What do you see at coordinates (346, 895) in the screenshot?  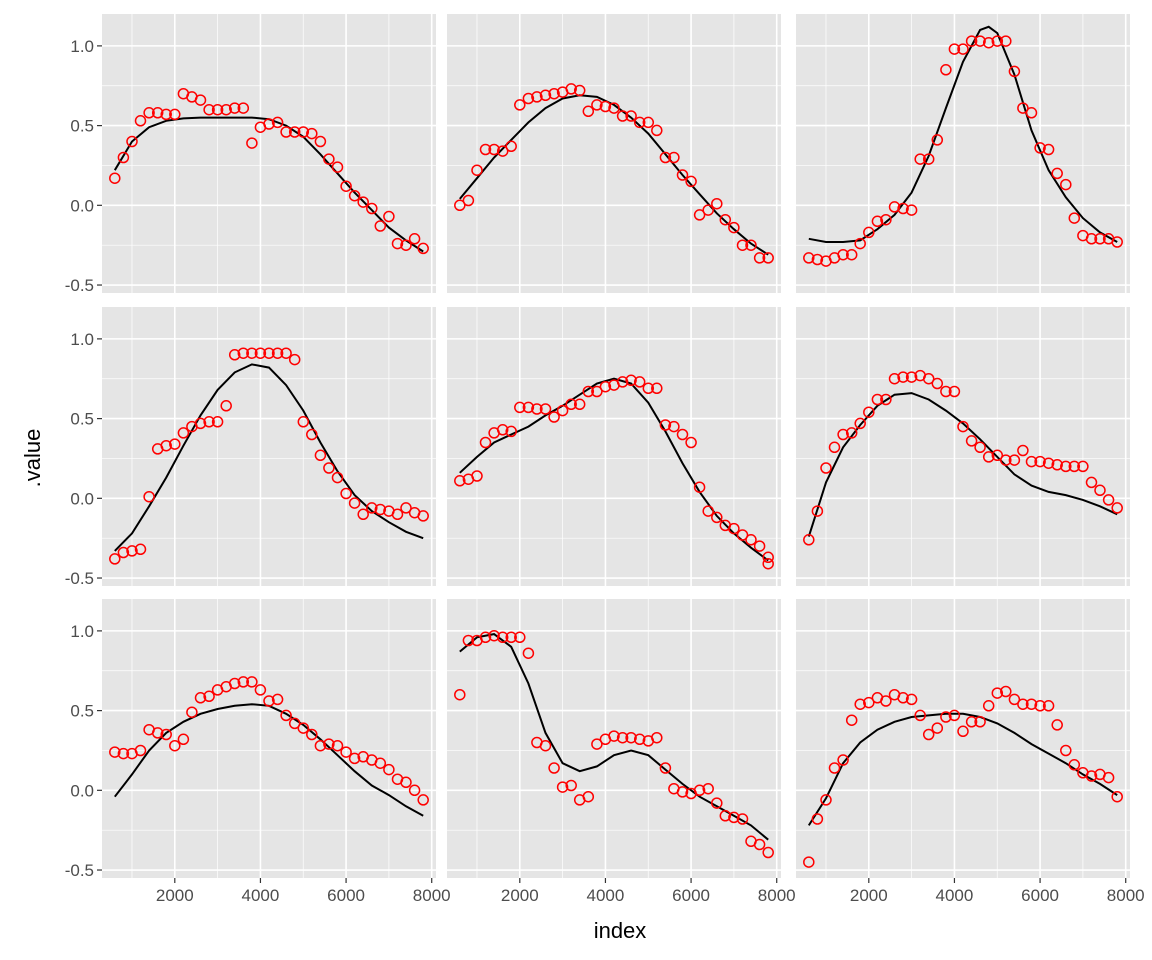 I see `x-tick-label: 6000` at bounding box center [346, 895].